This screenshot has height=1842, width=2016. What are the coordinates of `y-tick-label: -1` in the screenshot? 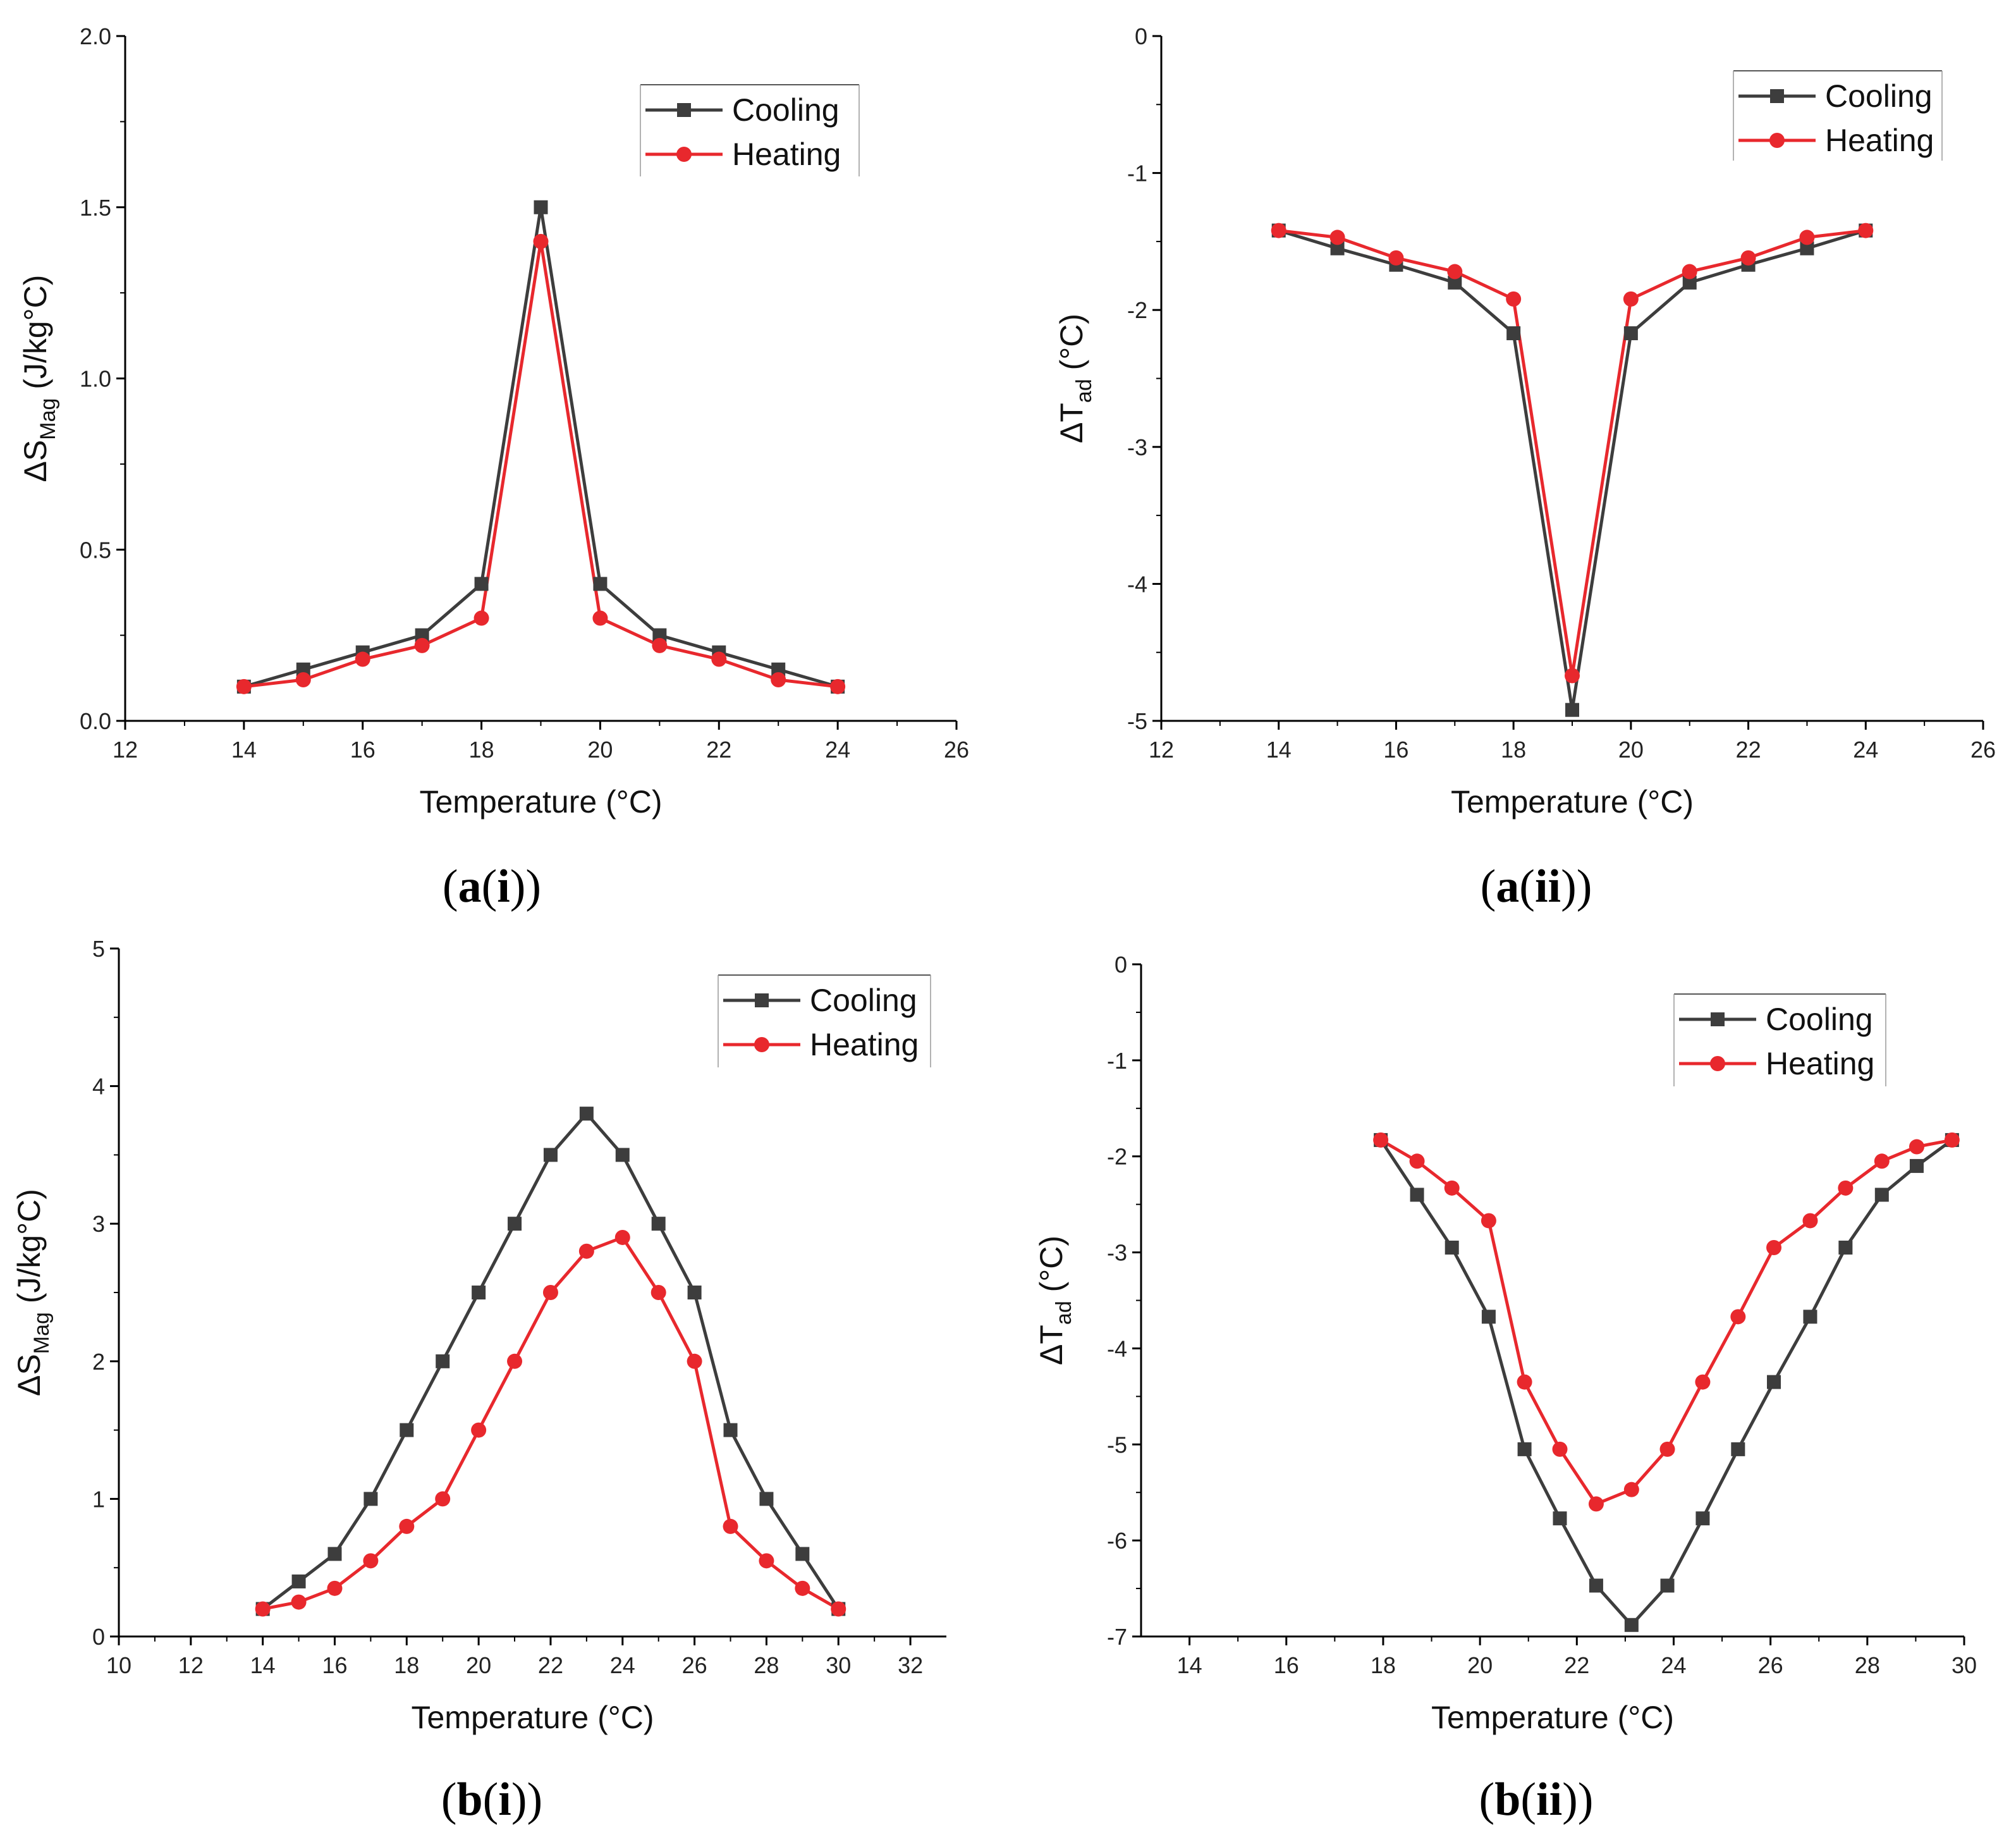 It's located at (1117, 1061).